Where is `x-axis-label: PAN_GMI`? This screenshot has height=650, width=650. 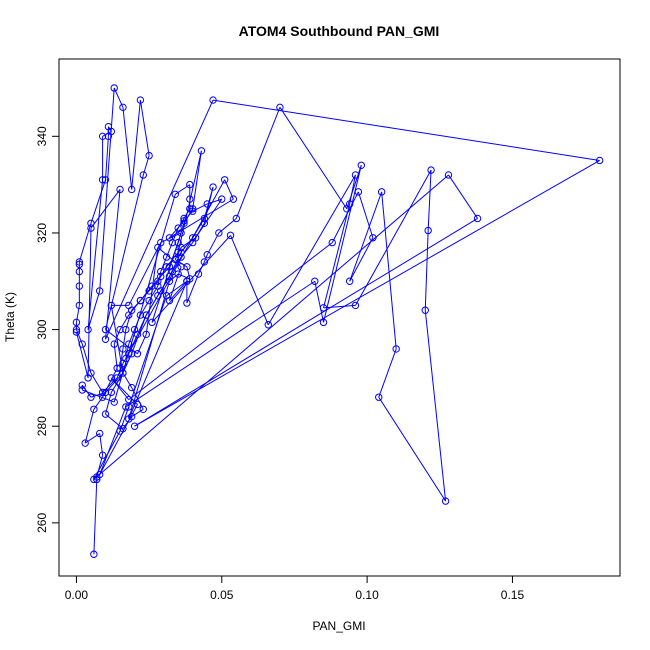 x-axis-label: PAN_GMI is located at coordinates (338, 626).